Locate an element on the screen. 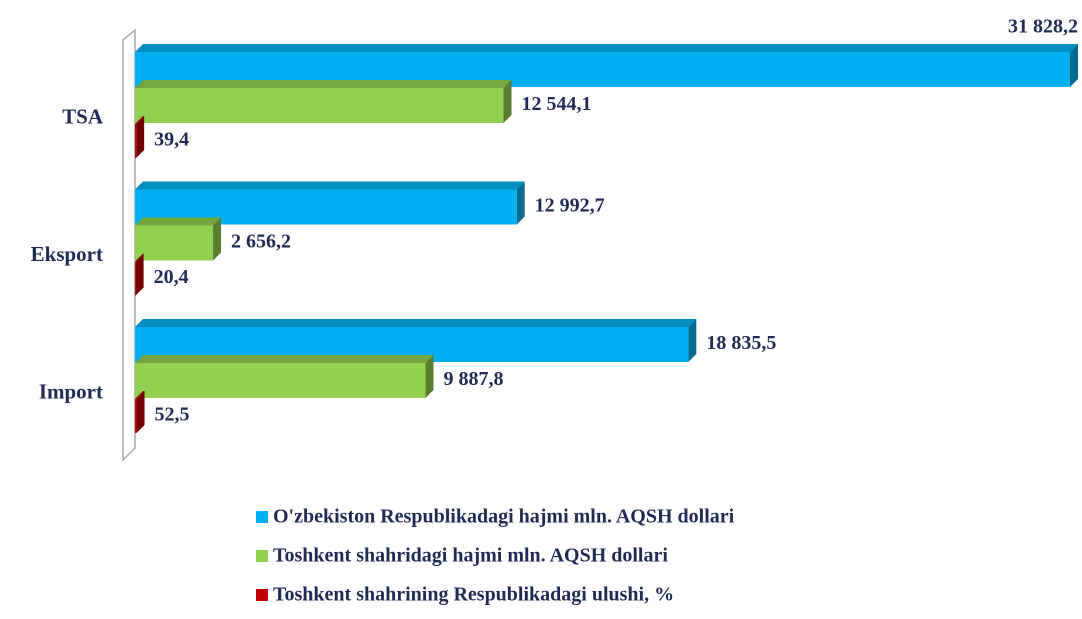  value-label: 18 835,5 is located at coordinates (741, 343).